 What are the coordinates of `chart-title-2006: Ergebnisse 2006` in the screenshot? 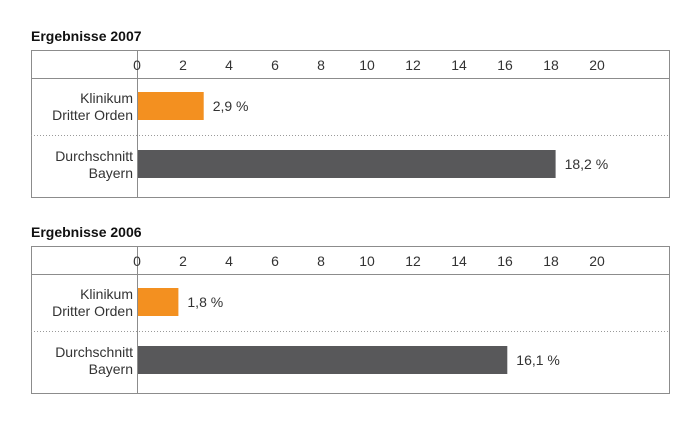 It's located at (86, 232).